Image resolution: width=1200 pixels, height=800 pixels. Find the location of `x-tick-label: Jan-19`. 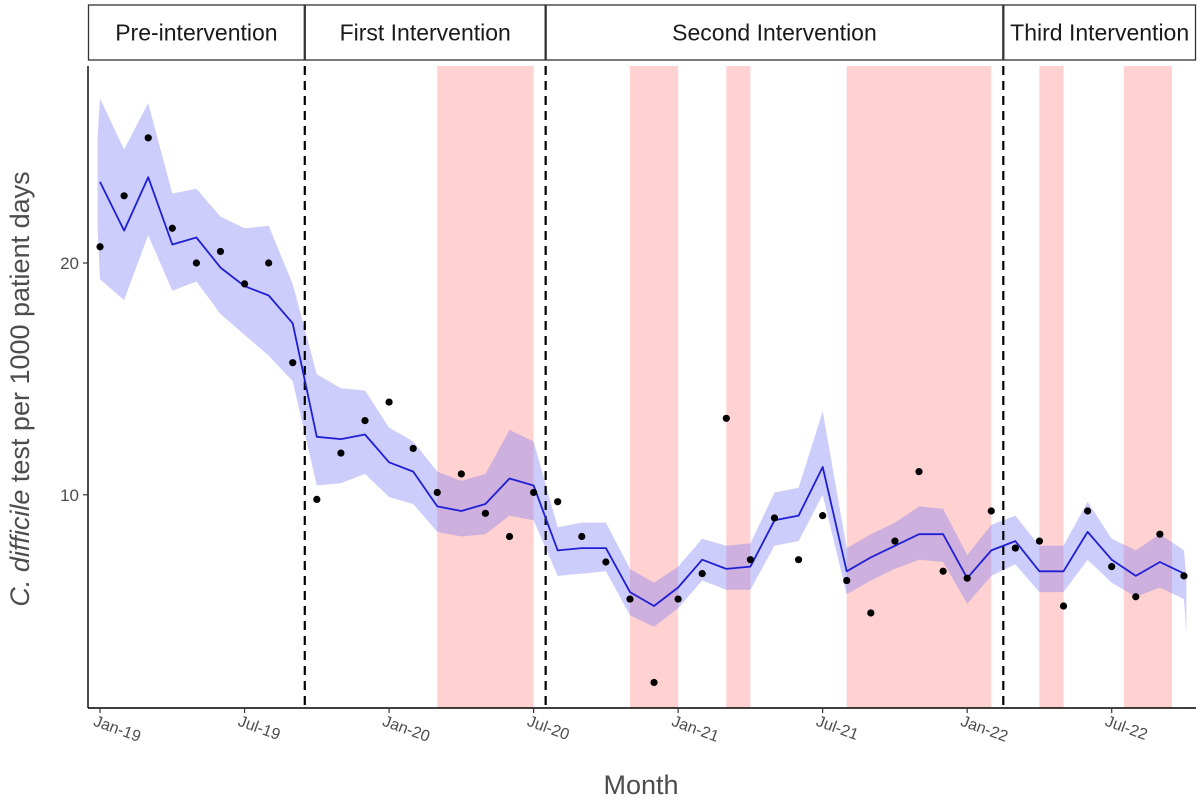

x-tick-label: Jan-19 is located at coordinates (117, 729).